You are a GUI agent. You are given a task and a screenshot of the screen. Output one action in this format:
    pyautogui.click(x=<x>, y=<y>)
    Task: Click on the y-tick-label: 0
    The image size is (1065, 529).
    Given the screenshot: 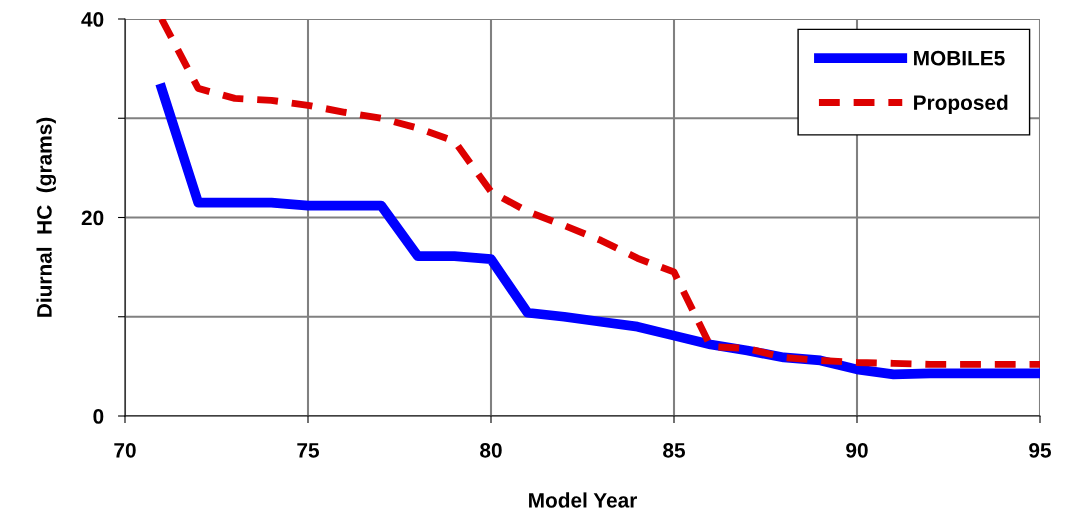 What is the action you would take?
    pyautogui.click(x=98, y=416)
    